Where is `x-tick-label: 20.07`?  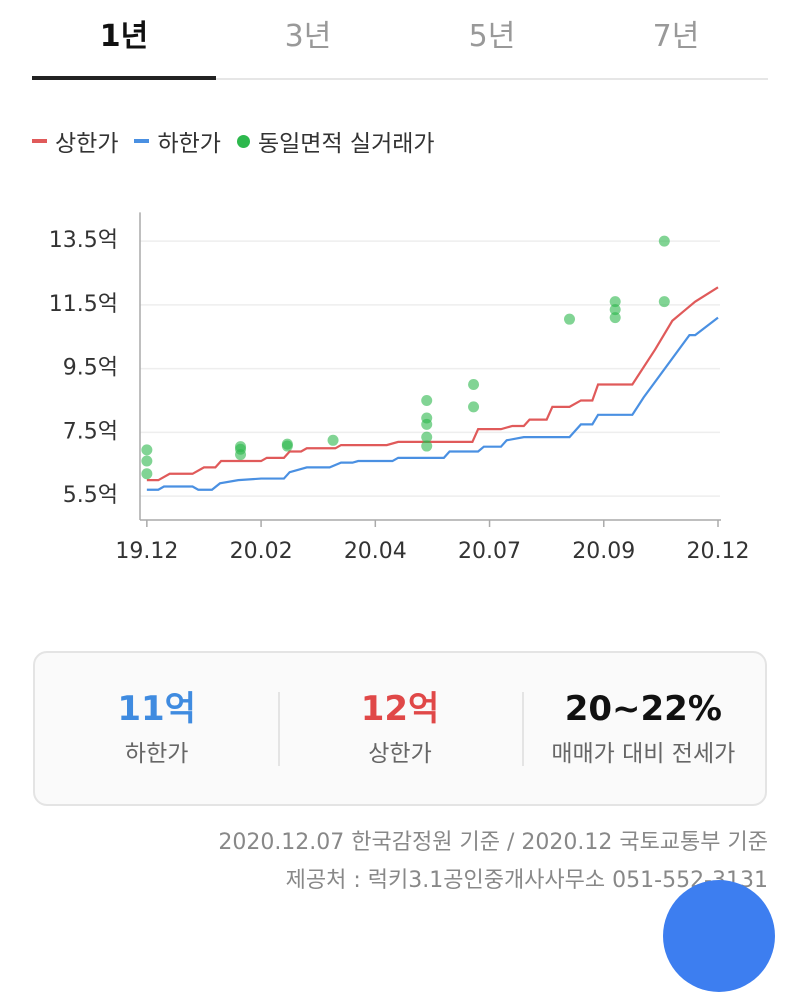
x-tick-label: 20.07 is located at coordinates (489, 551).